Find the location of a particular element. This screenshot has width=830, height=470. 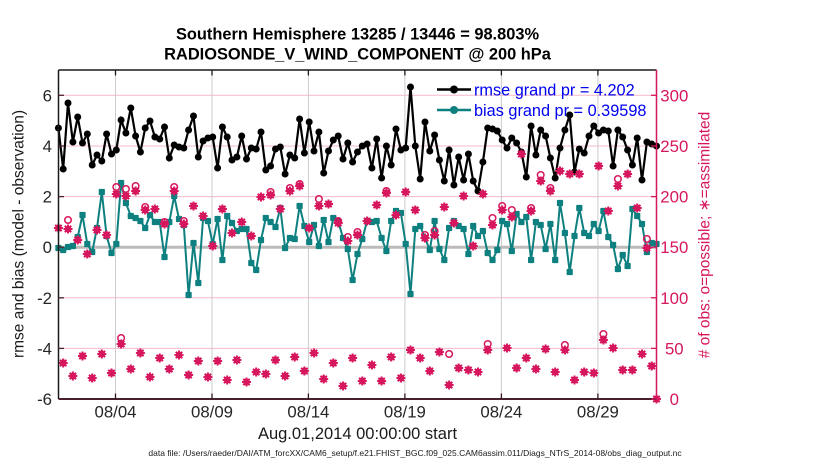

svg-text: 2 is located at coordinates (47, 197).